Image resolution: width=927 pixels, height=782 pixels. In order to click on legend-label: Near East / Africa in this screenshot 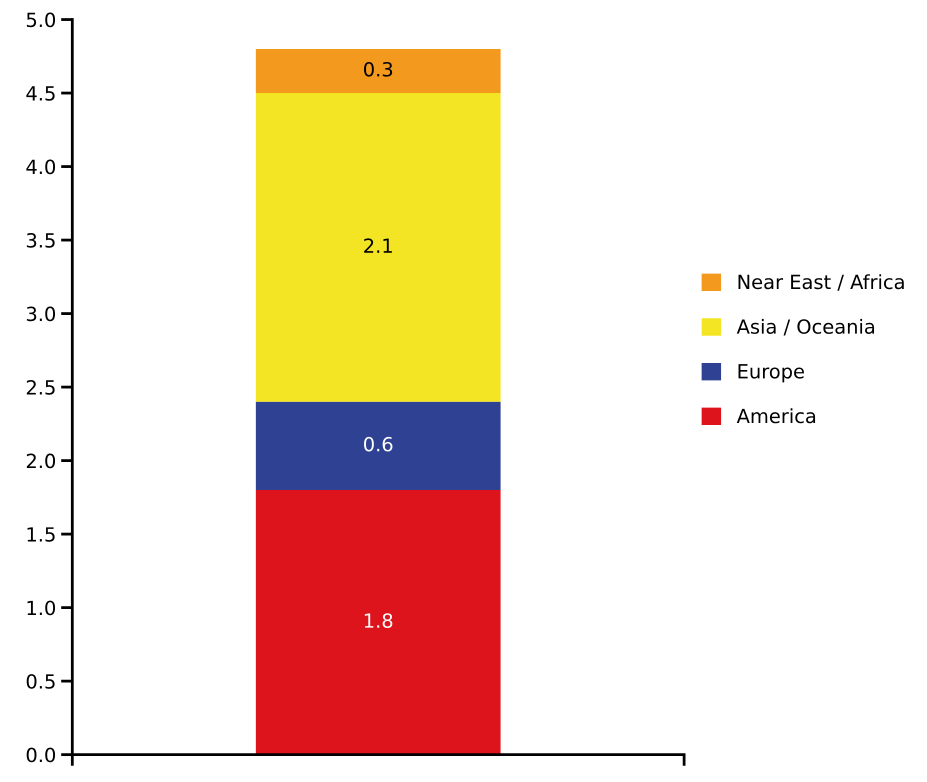, I will do `click(821, 282)`.